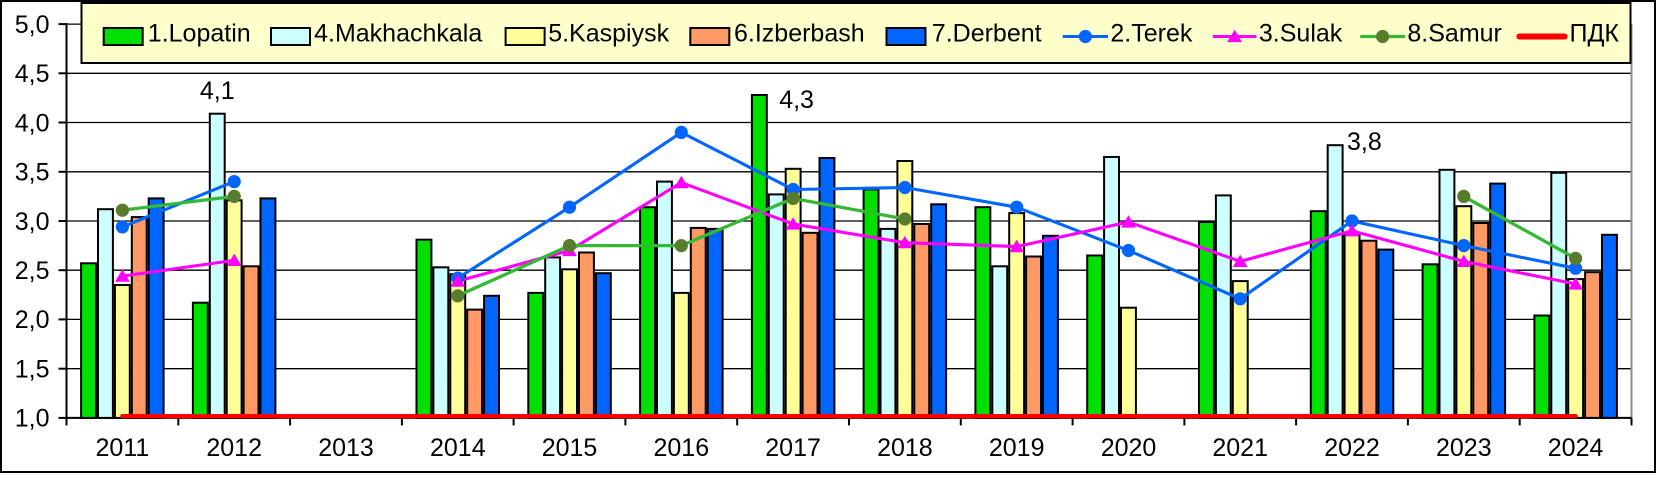 Image resolution: width=1656 pixels, height=478 pixels. What do you see at coordinates (32, 74) in the screenshot?
I see `svg-text: 4,5` at bounding box center [32, 74].